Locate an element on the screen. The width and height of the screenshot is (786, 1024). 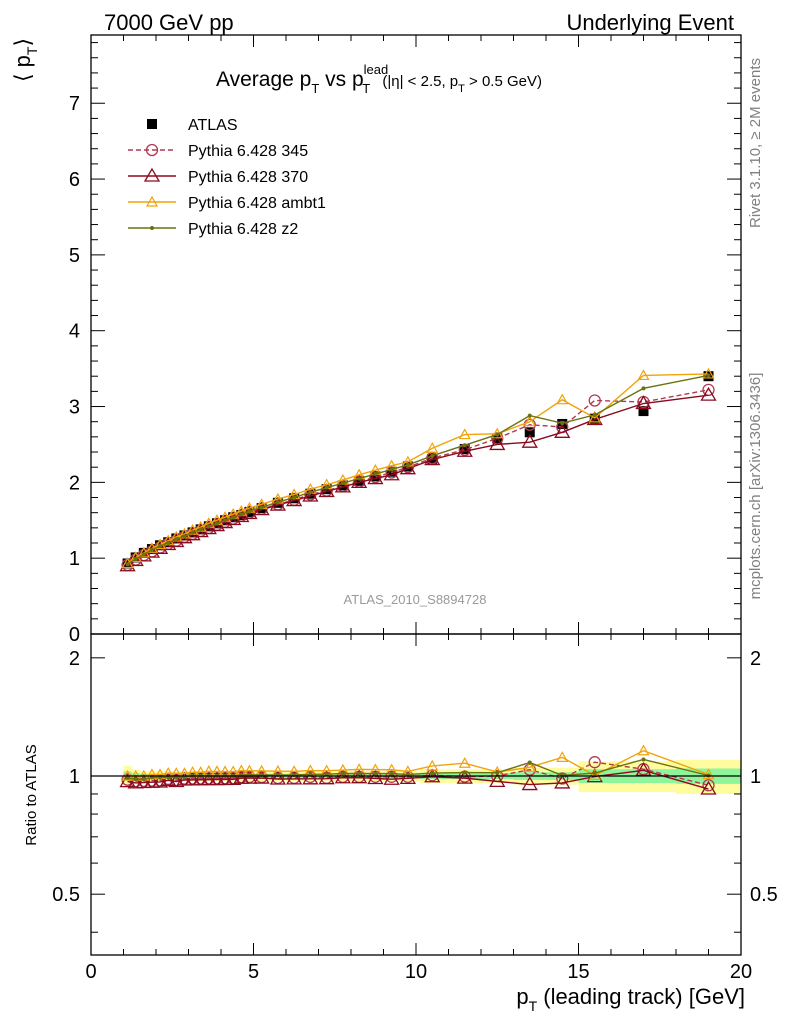
legend-entry-z2: Pythia 6.428 z2 is located at coordinates (213, 229).